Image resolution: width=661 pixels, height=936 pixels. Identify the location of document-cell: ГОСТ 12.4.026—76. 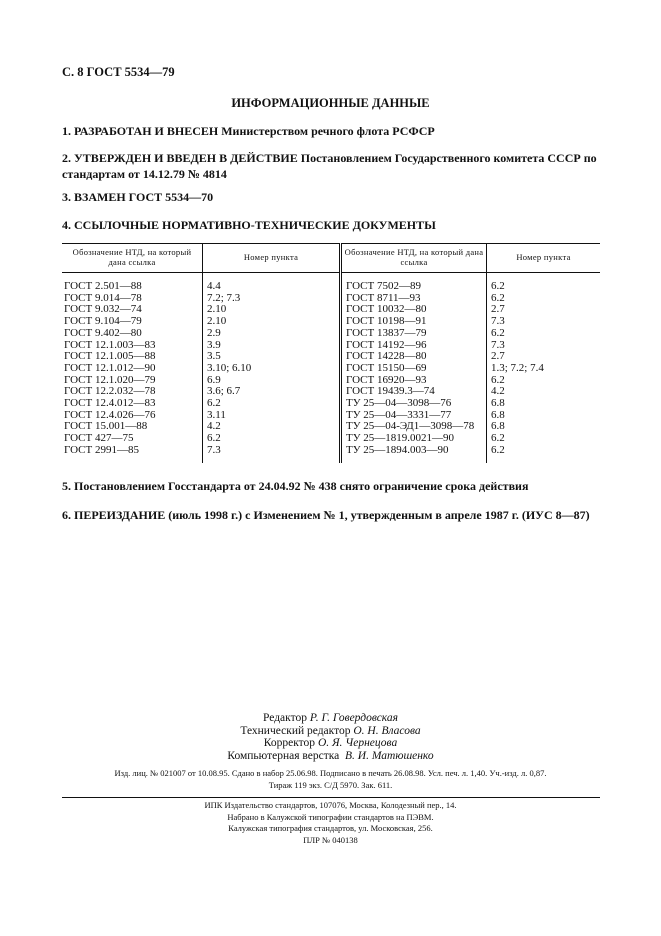
(110, 414).